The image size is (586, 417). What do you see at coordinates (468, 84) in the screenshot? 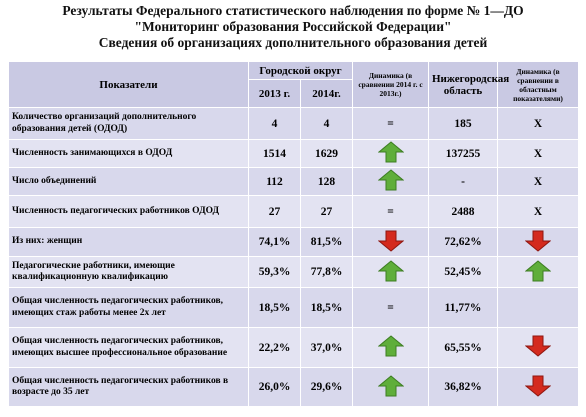
I see `header-cell: Нижегородская область` at bounding box center [468, 84].